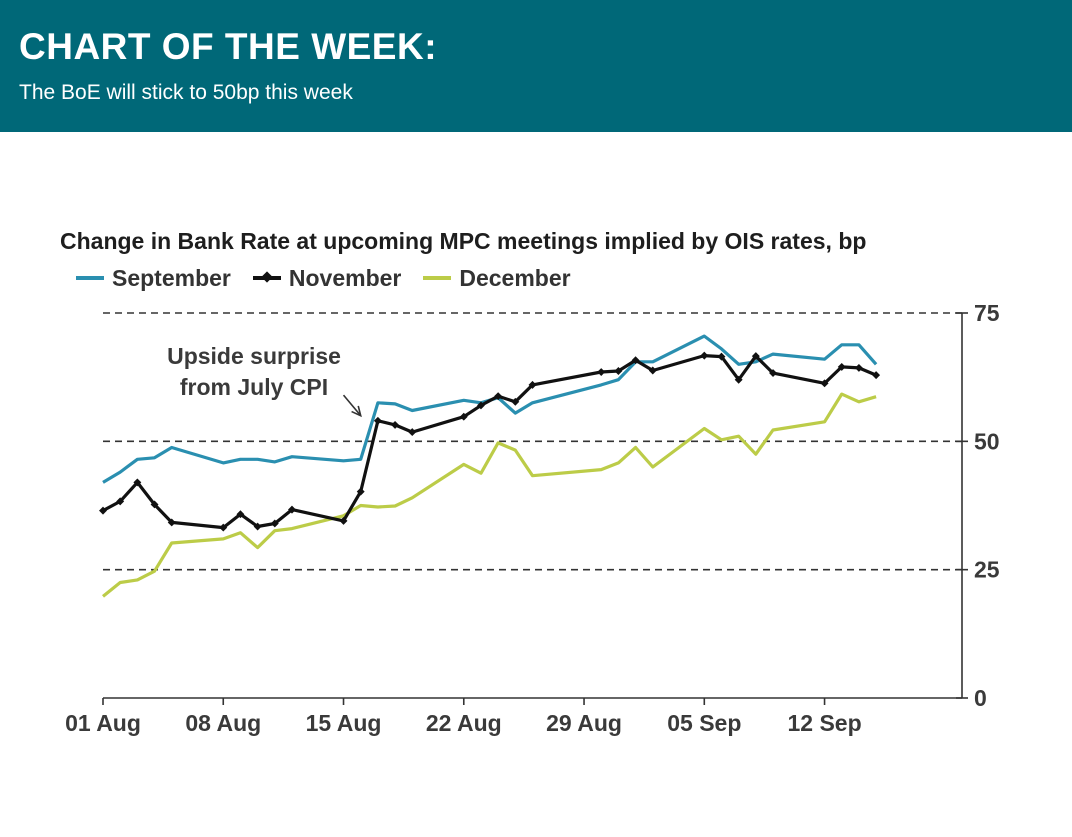  Describe the element at coordinates (987, 441) in the screenshot. I see `y-tick-label-50: 50` at that location.